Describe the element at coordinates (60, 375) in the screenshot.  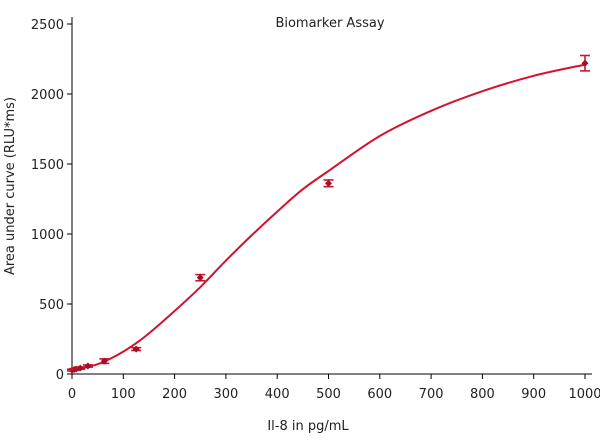
I see `y-tick-label: 0` at that location.